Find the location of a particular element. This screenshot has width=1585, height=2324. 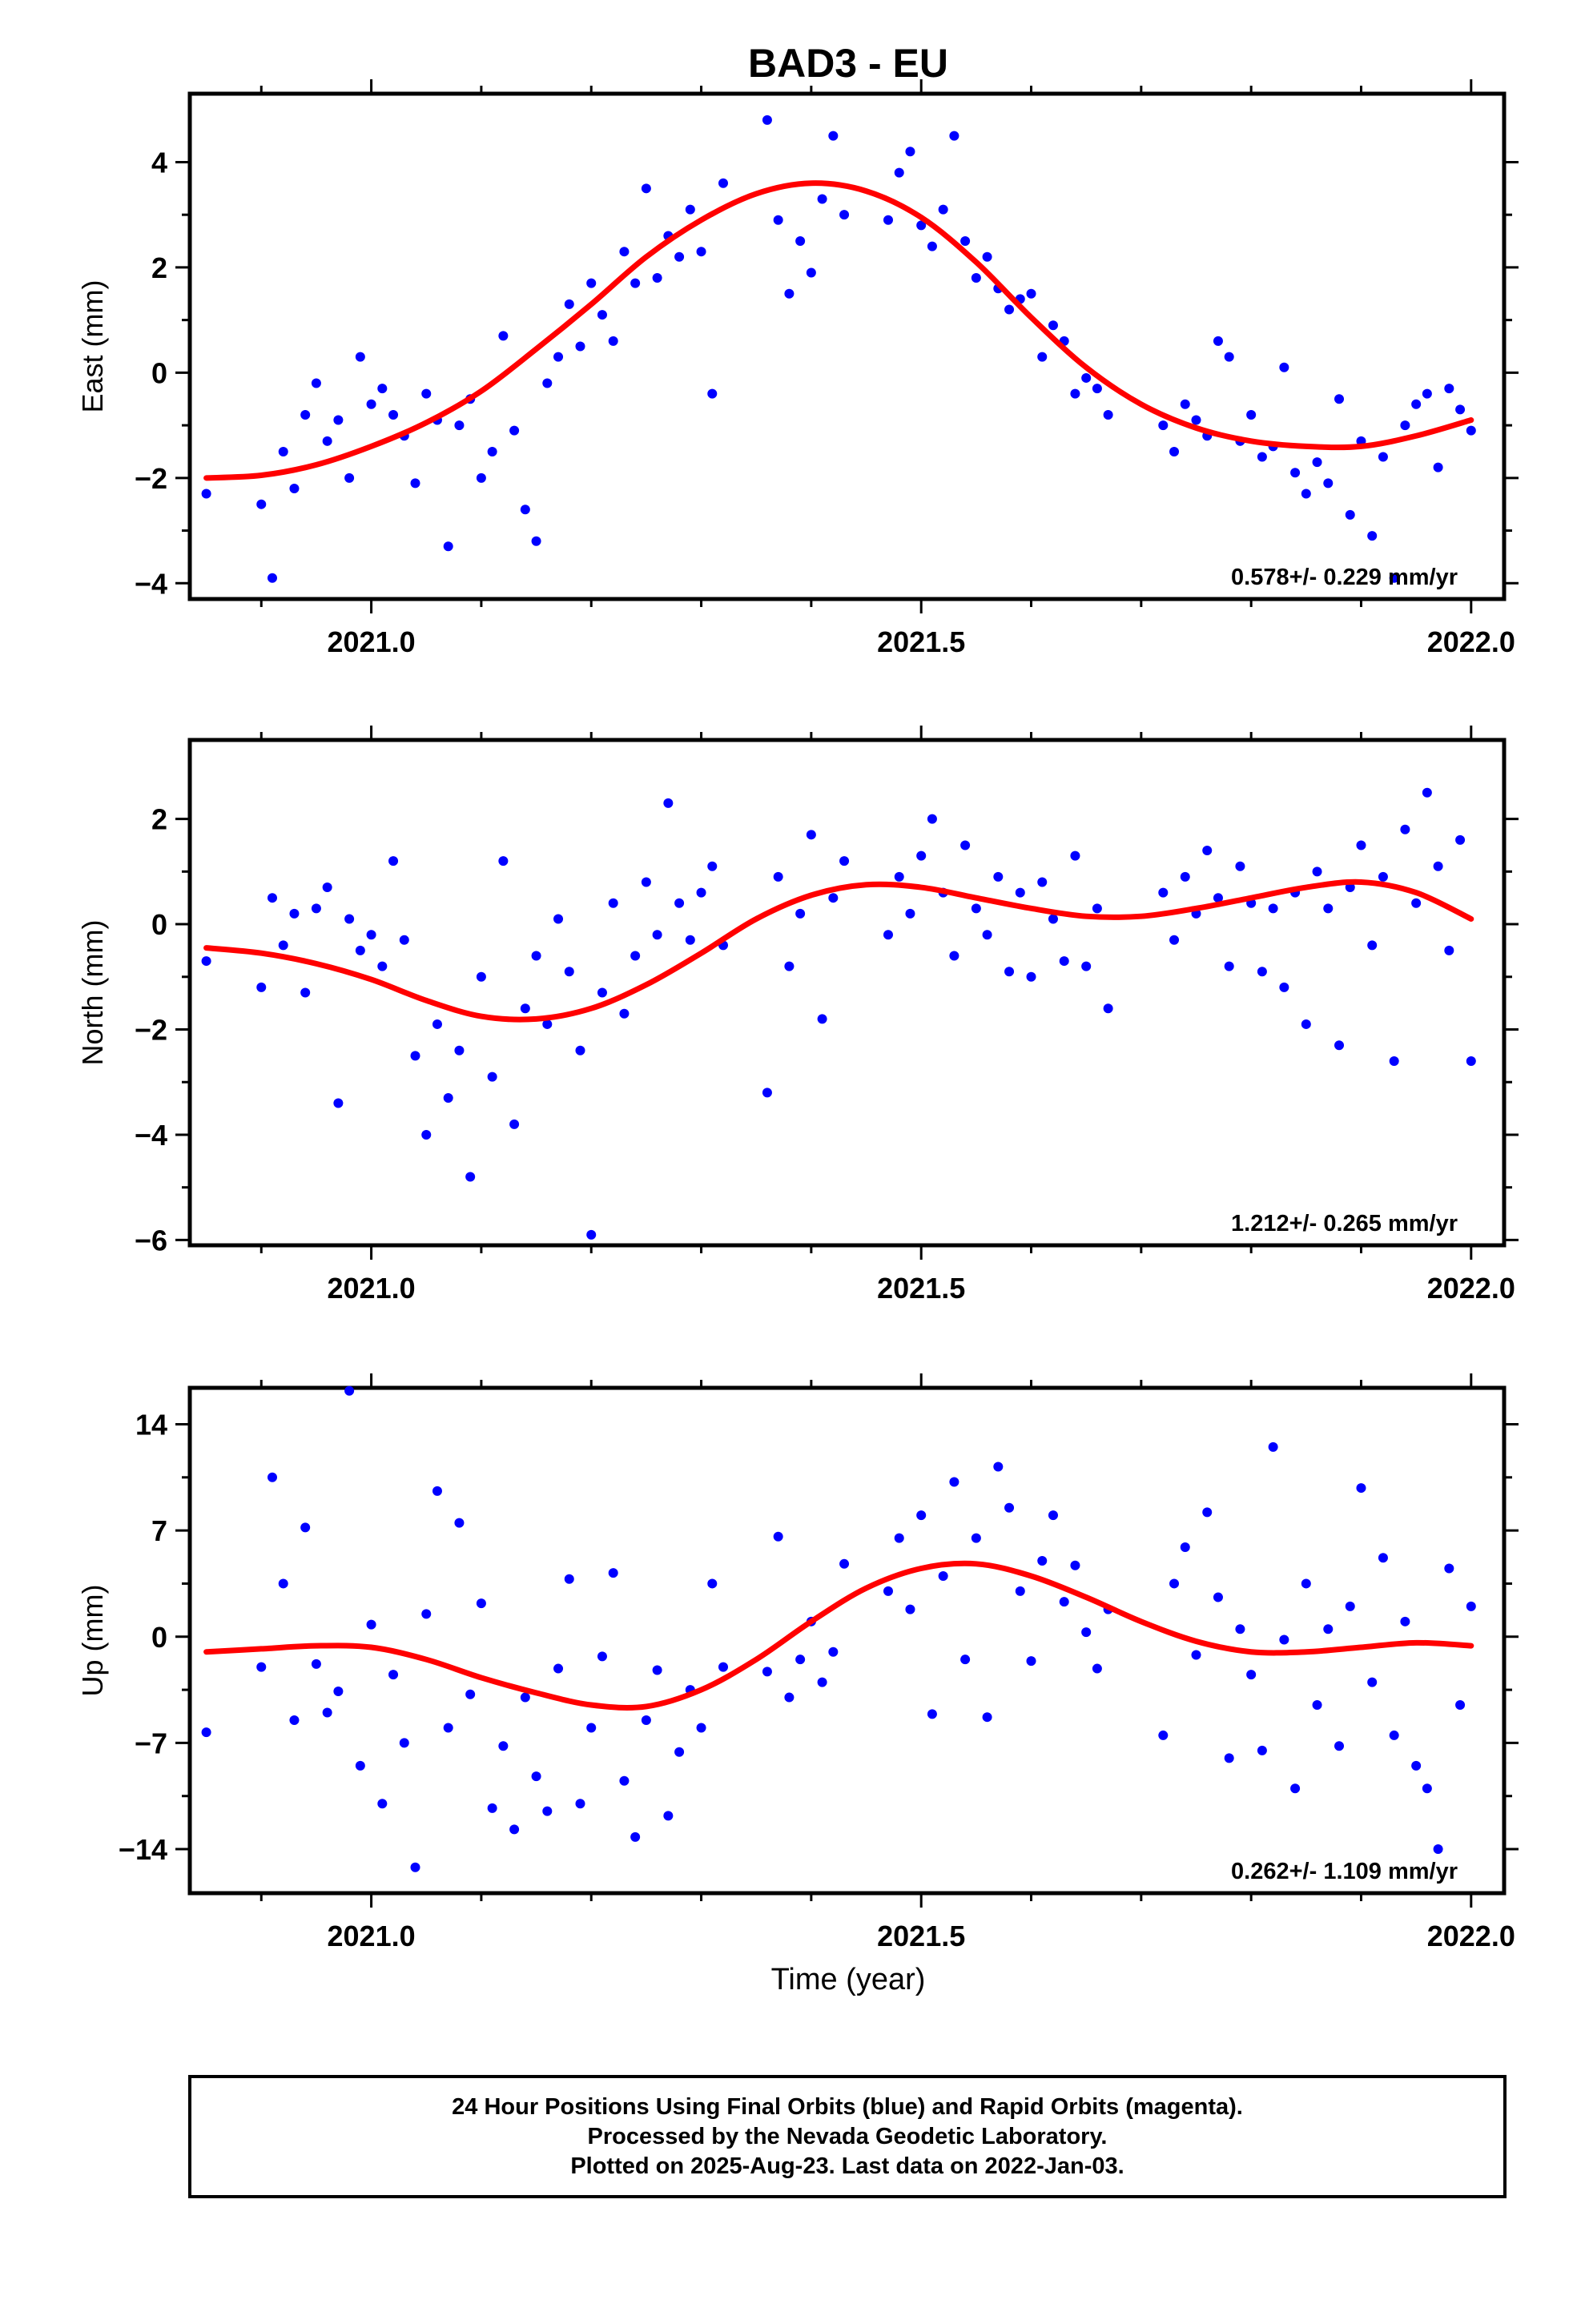

north-x-tick-label: 2021.0 is located at coordinates (372, 1288).